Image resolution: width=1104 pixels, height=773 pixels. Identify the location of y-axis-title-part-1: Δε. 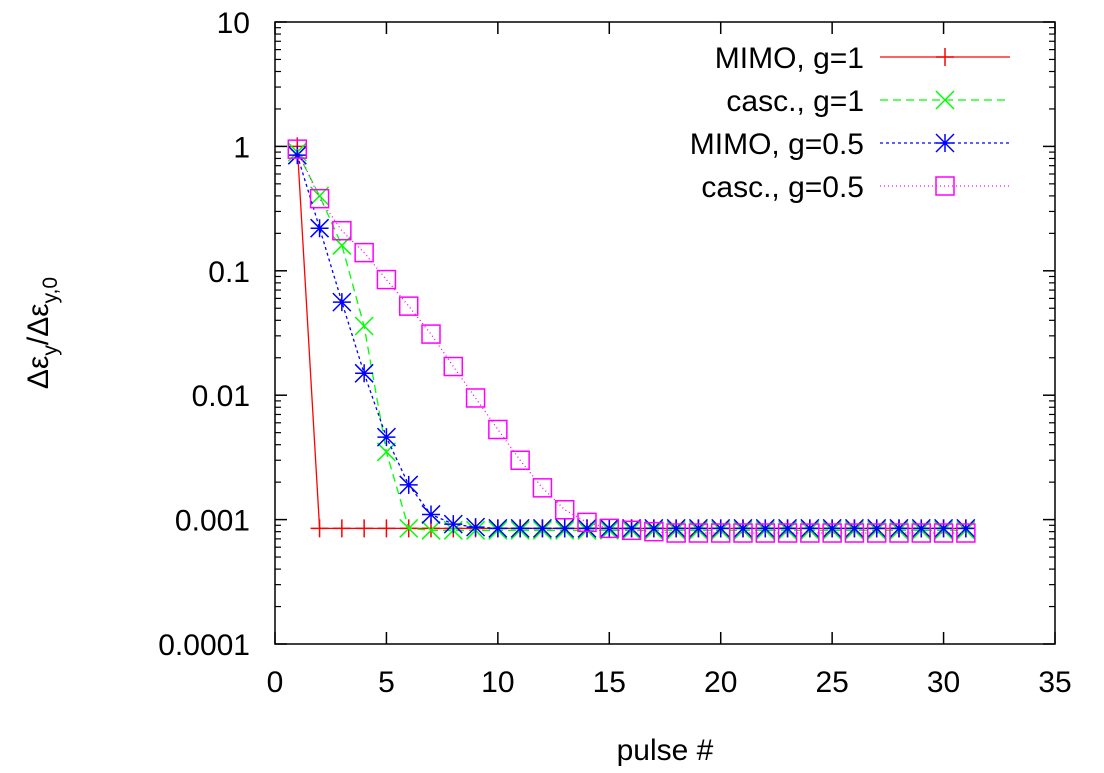
(38, 372).